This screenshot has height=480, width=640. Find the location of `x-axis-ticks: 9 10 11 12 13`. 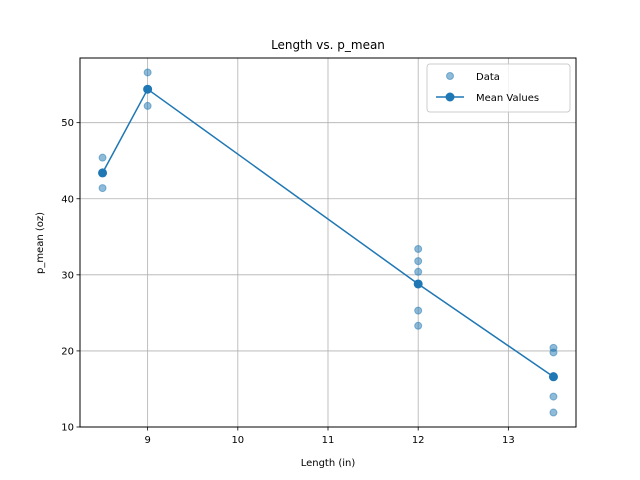

x-axis-ticks: 9 10 11 12 13 is located at coordinates (329, 436).